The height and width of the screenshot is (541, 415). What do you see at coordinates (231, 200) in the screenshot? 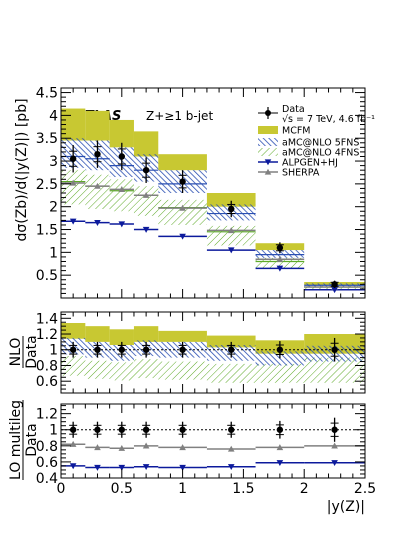
I see `mcfm-band` at bounding box center [231, 200].